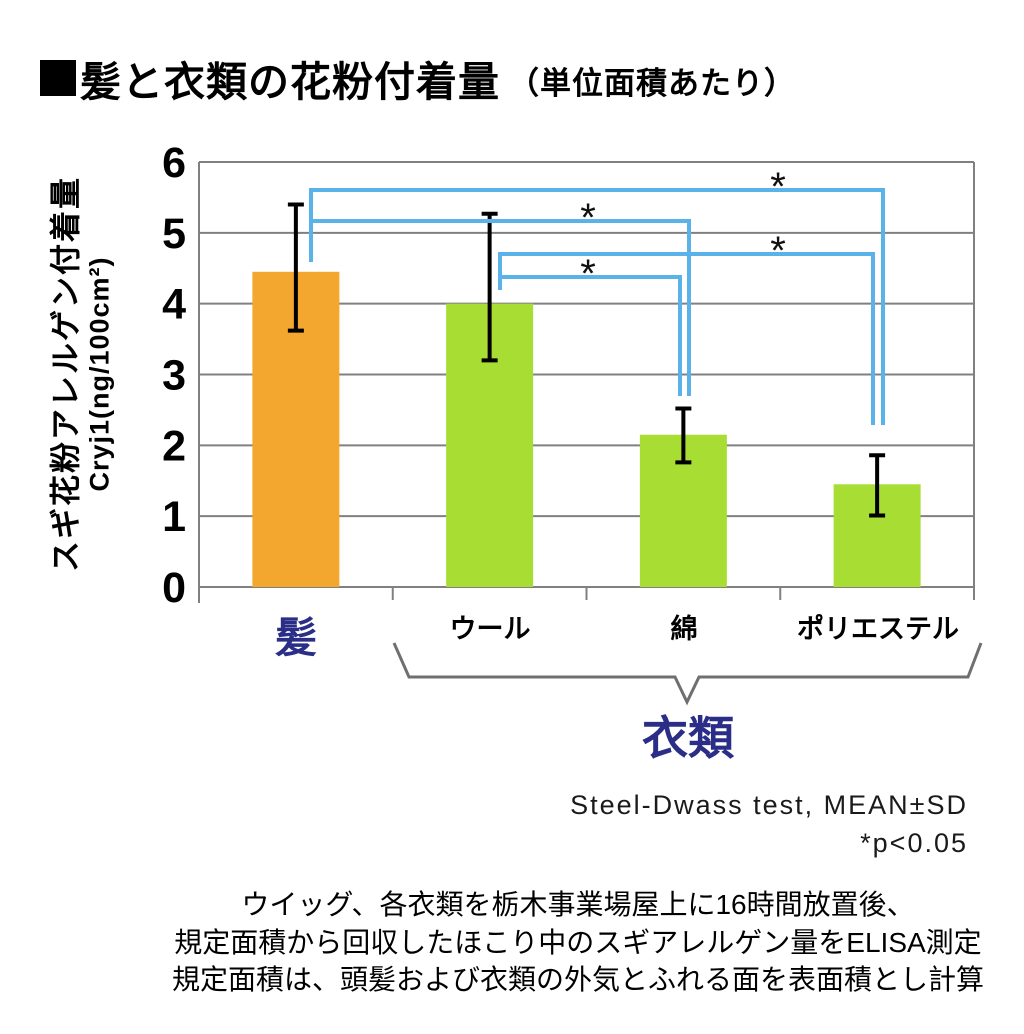  What do you see at coordinates (578, 904) in the screenshot?
I see `footer-line-1: ウイッグ、各衣類を栃木事業場屋上に16時間放置後、` at bounding box center [578, 904].